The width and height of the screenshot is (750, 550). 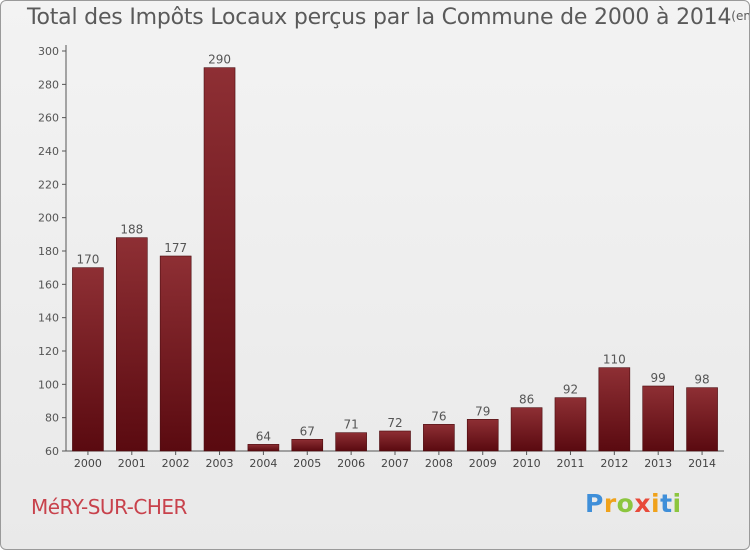 What do you see at coordinates (48, 284) in the screenshot?
I see `y-tick-label: 160` at bounding box center [48, 284].